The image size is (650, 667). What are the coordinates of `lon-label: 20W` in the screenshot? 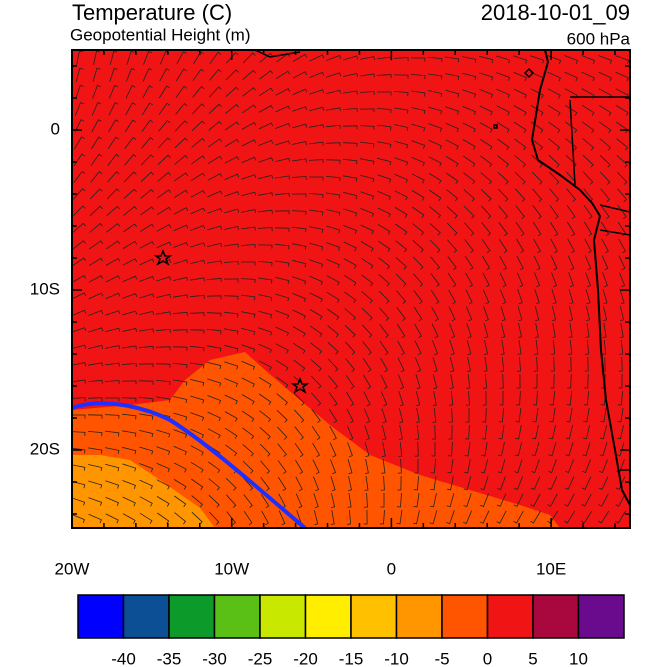 It's located at (72, 568).